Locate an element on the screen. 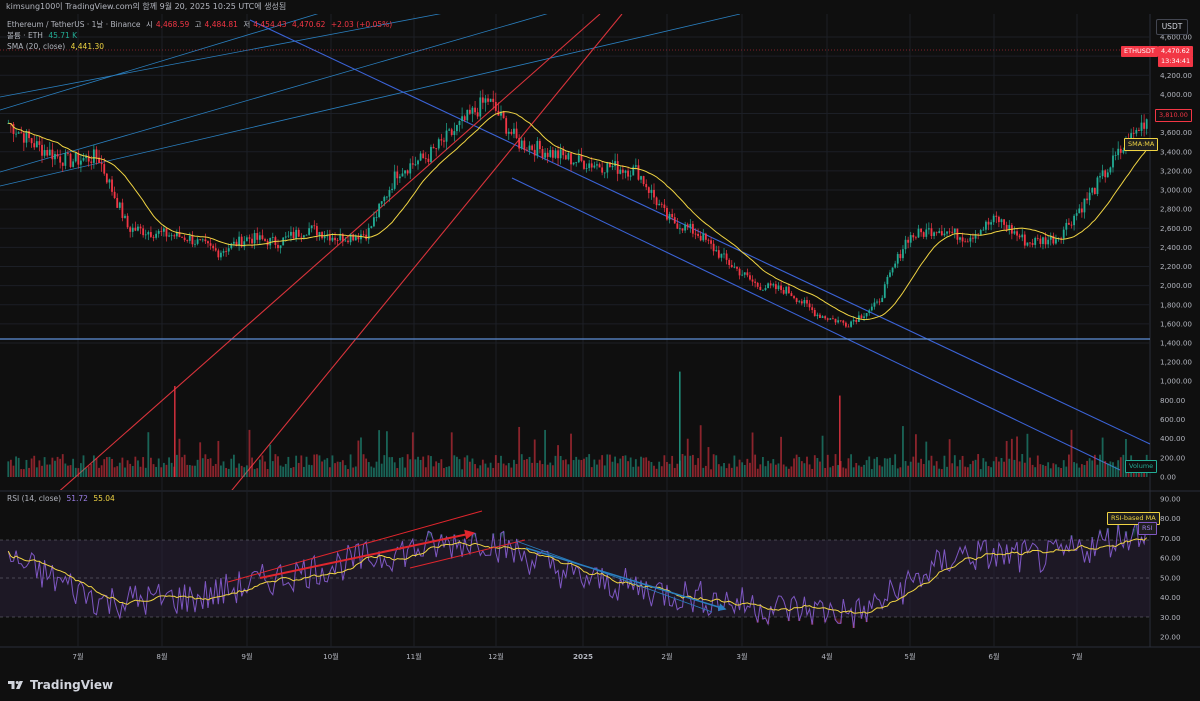  rsi-axis: 90.00 80.00 70.00 60.00 50.00 40.00 30.00 20.00 is located at coordinates (1170, 568).